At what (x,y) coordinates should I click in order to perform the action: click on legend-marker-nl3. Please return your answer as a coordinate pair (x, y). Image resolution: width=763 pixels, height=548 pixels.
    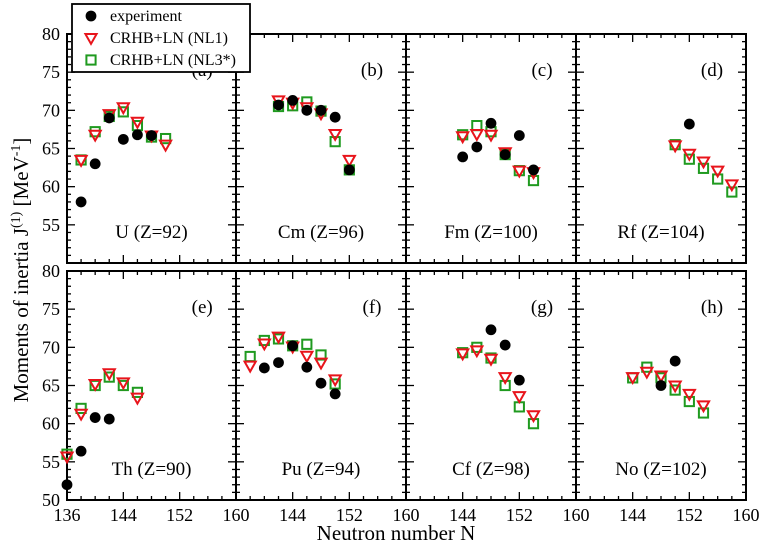
    Looking at the image, I should click on (91, 60).